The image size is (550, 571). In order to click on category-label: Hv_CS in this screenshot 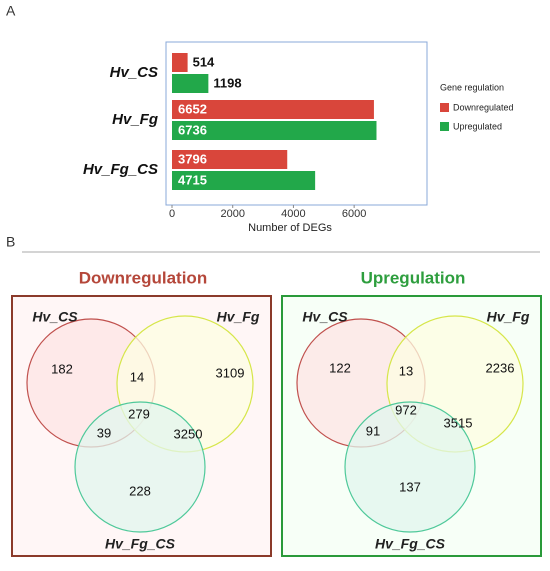, I will do `click(134, 72)`.